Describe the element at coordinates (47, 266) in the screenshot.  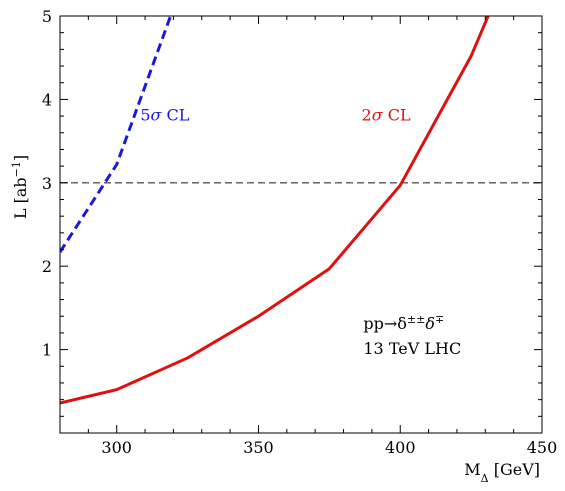
I see `y-tick-label: 2` at that location.